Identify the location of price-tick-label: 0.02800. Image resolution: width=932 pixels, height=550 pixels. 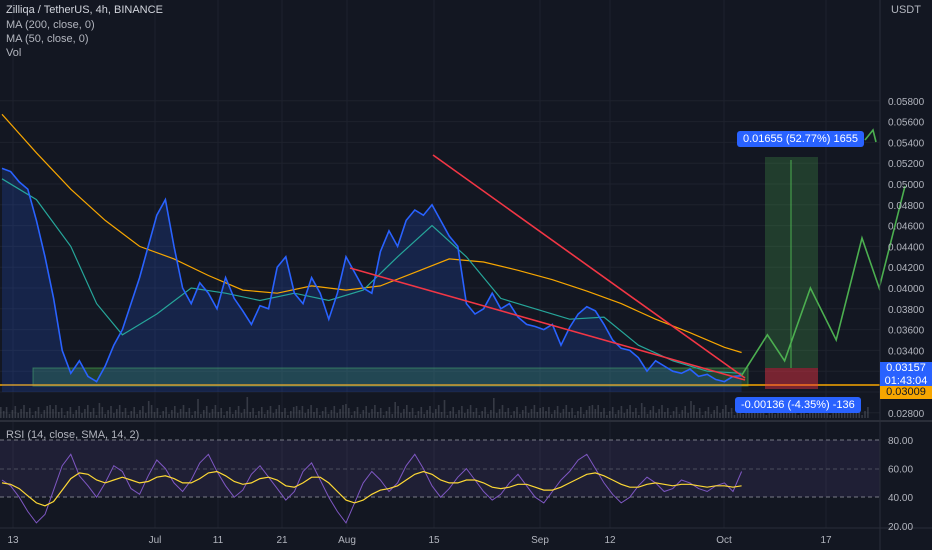
(906, 414).